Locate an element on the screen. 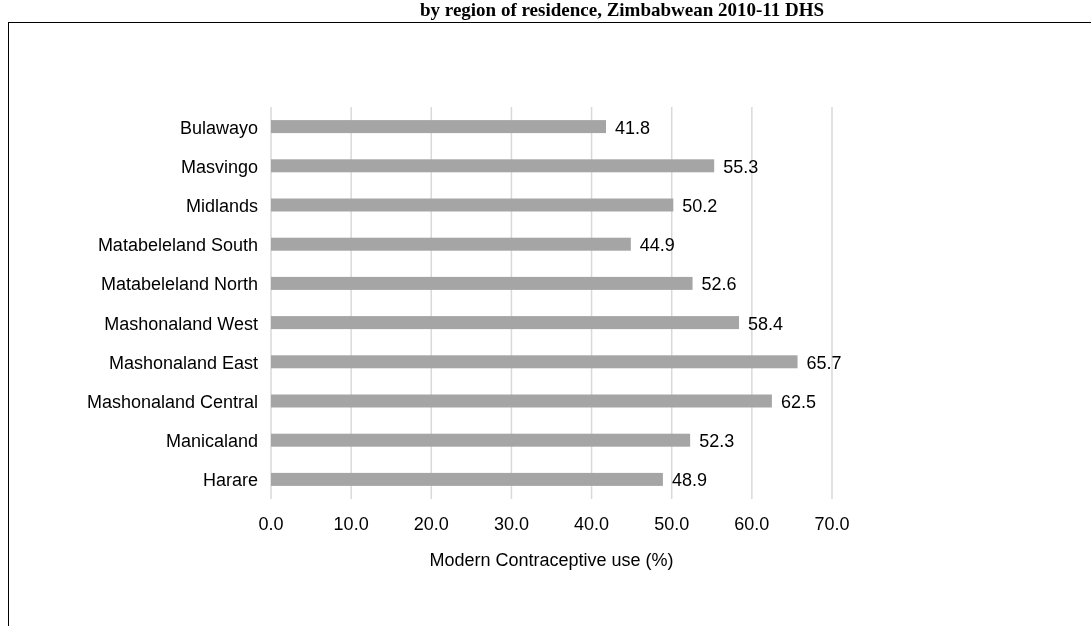 This screenshot has width=1091, height=626. x-tick-label: 60.0 is located at coordinates (752, 524).